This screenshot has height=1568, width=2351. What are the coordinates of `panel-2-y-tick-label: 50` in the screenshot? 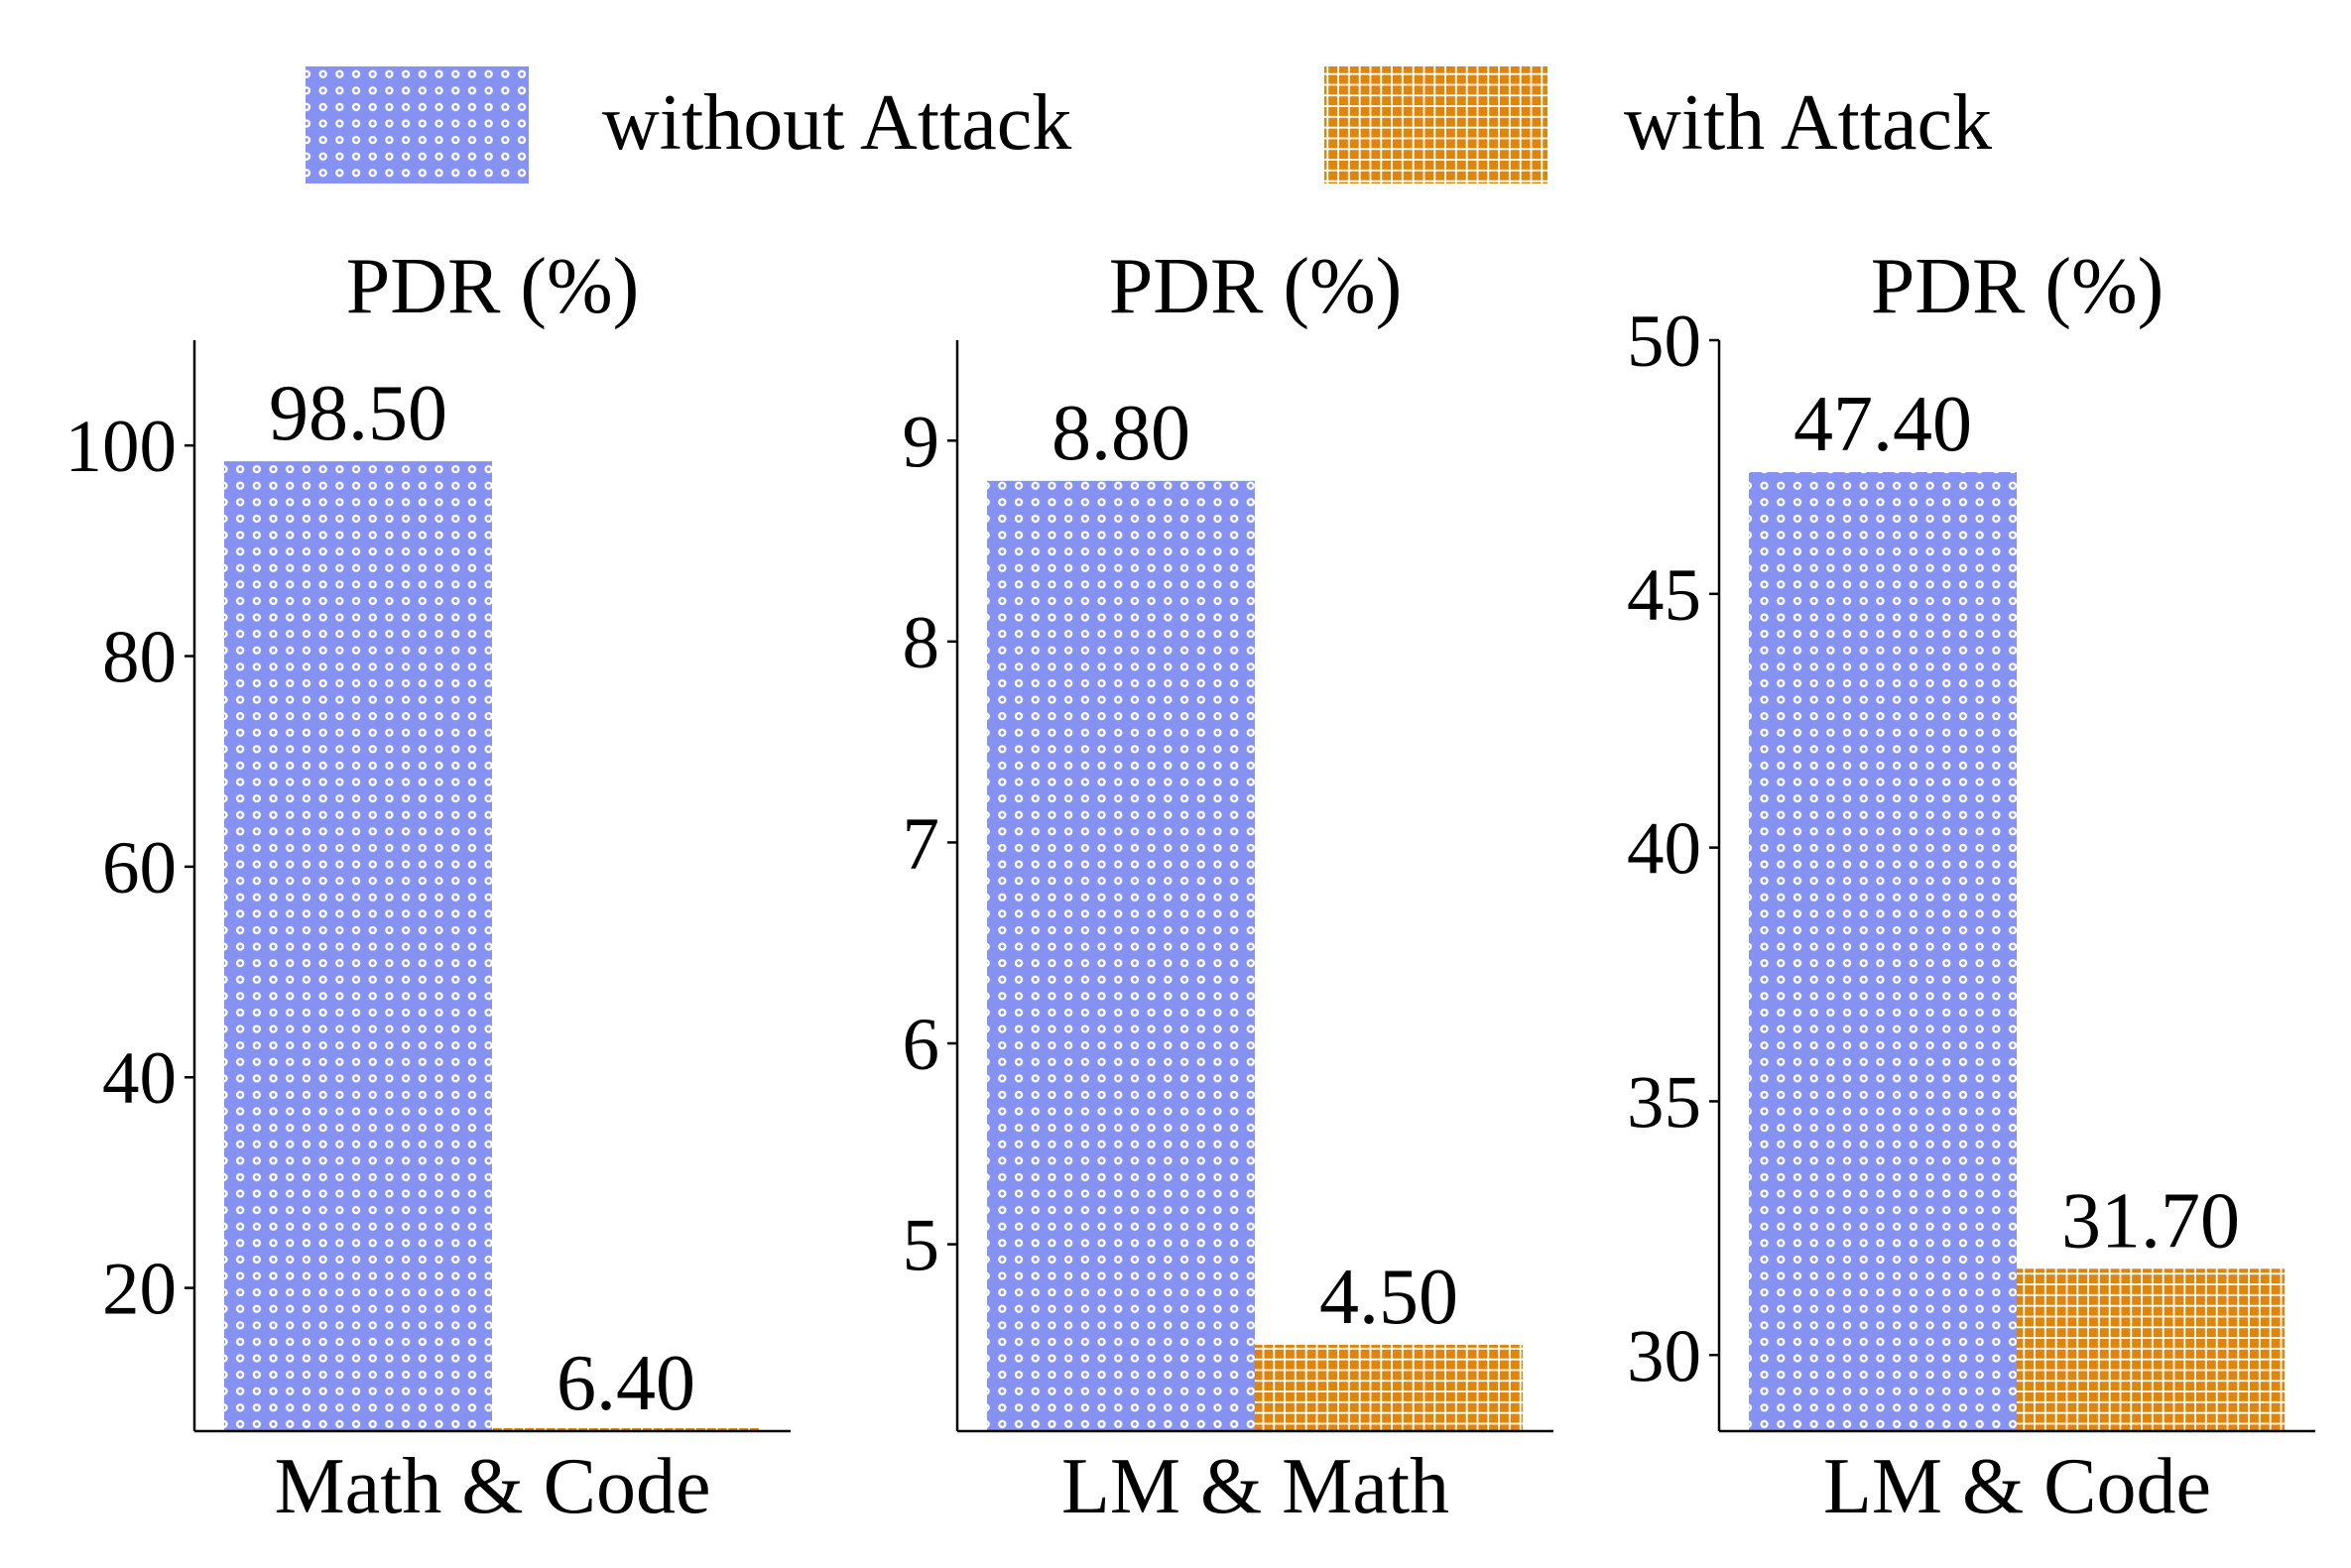 It's located at (1664, 342).